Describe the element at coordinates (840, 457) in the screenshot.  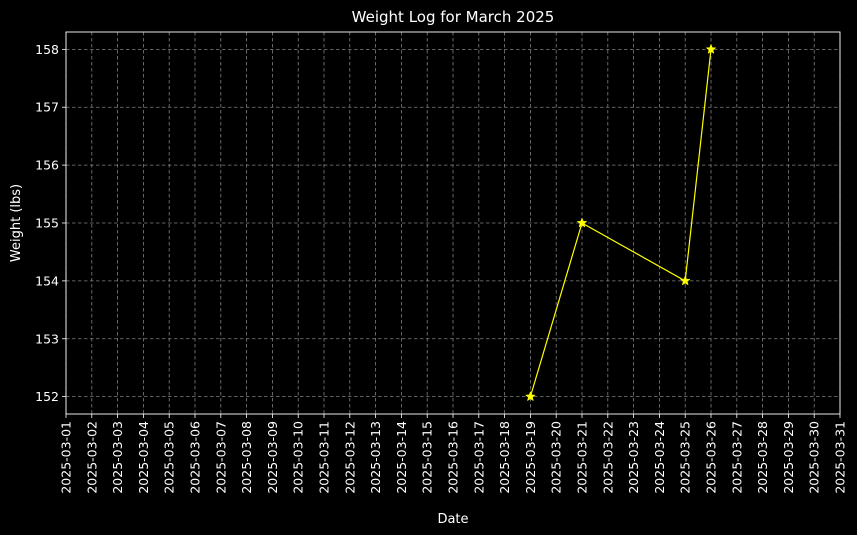
I see `x-tick-label: 2025-03-31` at that location.